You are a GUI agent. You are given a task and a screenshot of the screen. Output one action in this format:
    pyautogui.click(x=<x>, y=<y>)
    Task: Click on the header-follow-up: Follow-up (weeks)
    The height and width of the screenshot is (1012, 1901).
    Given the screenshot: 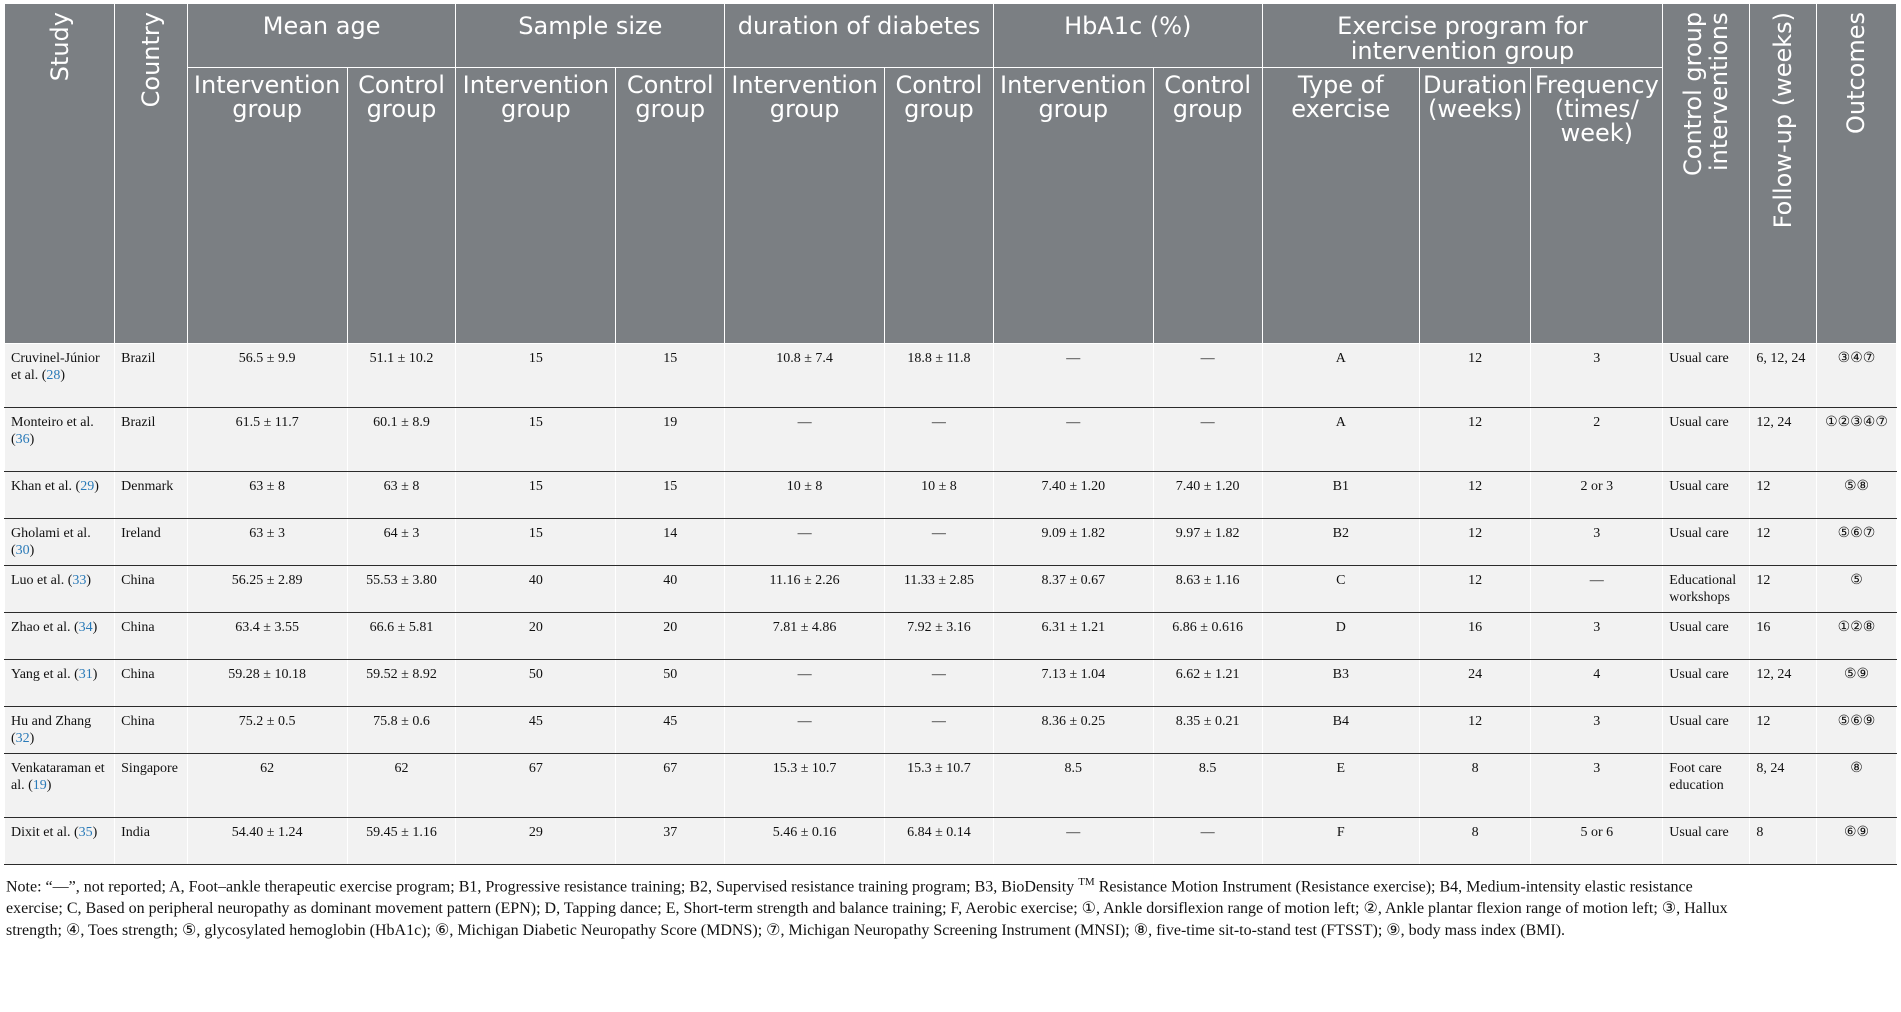 What is the action you would take?
    pyautogui.click(x=1783, y=173)
    